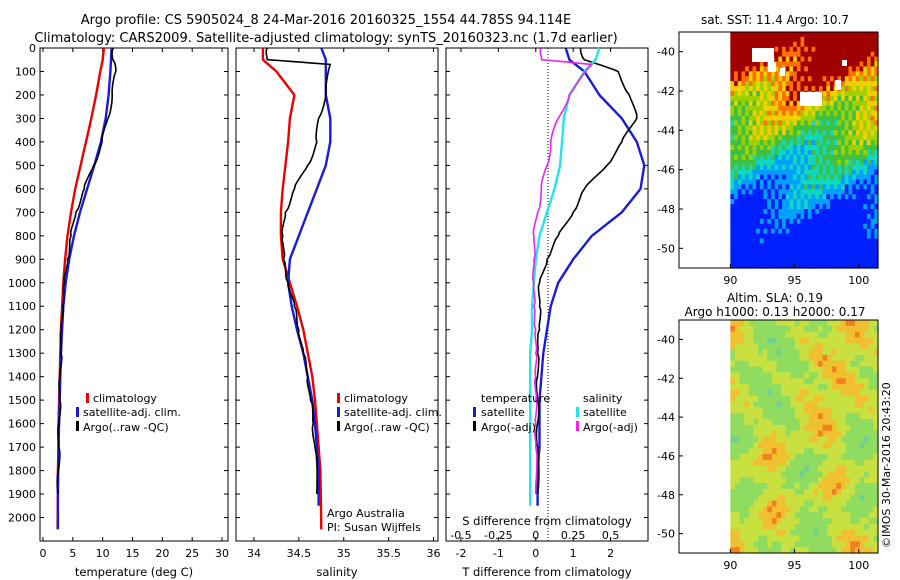 This screenshot has height=580, width=900. I want to click on series-line-satellite-adj-clim, so click(309, 276).